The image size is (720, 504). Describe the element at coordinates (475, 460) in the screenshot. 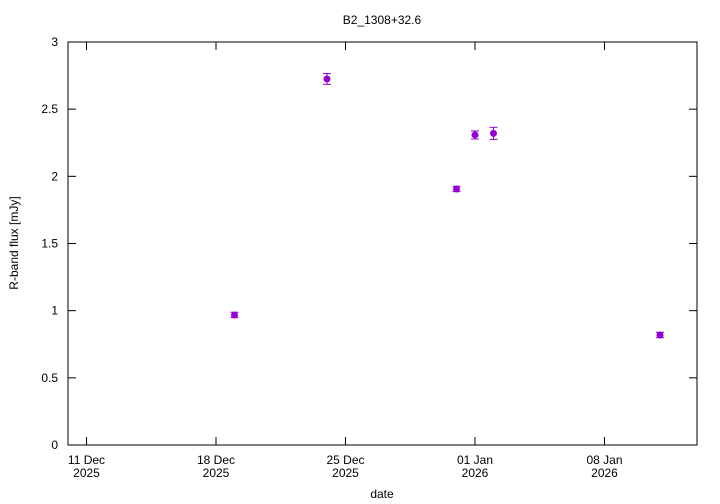

I see `x-tick-label: 01 Jan` at that location.